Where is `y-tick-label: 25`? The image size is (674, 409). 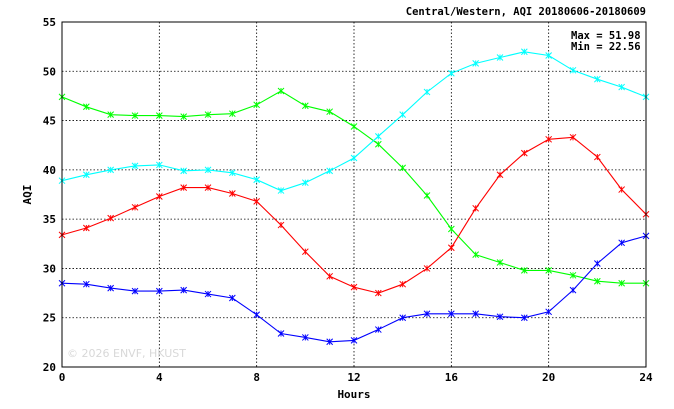
y-tick-label: 25 is located at coordinates (49, 318).